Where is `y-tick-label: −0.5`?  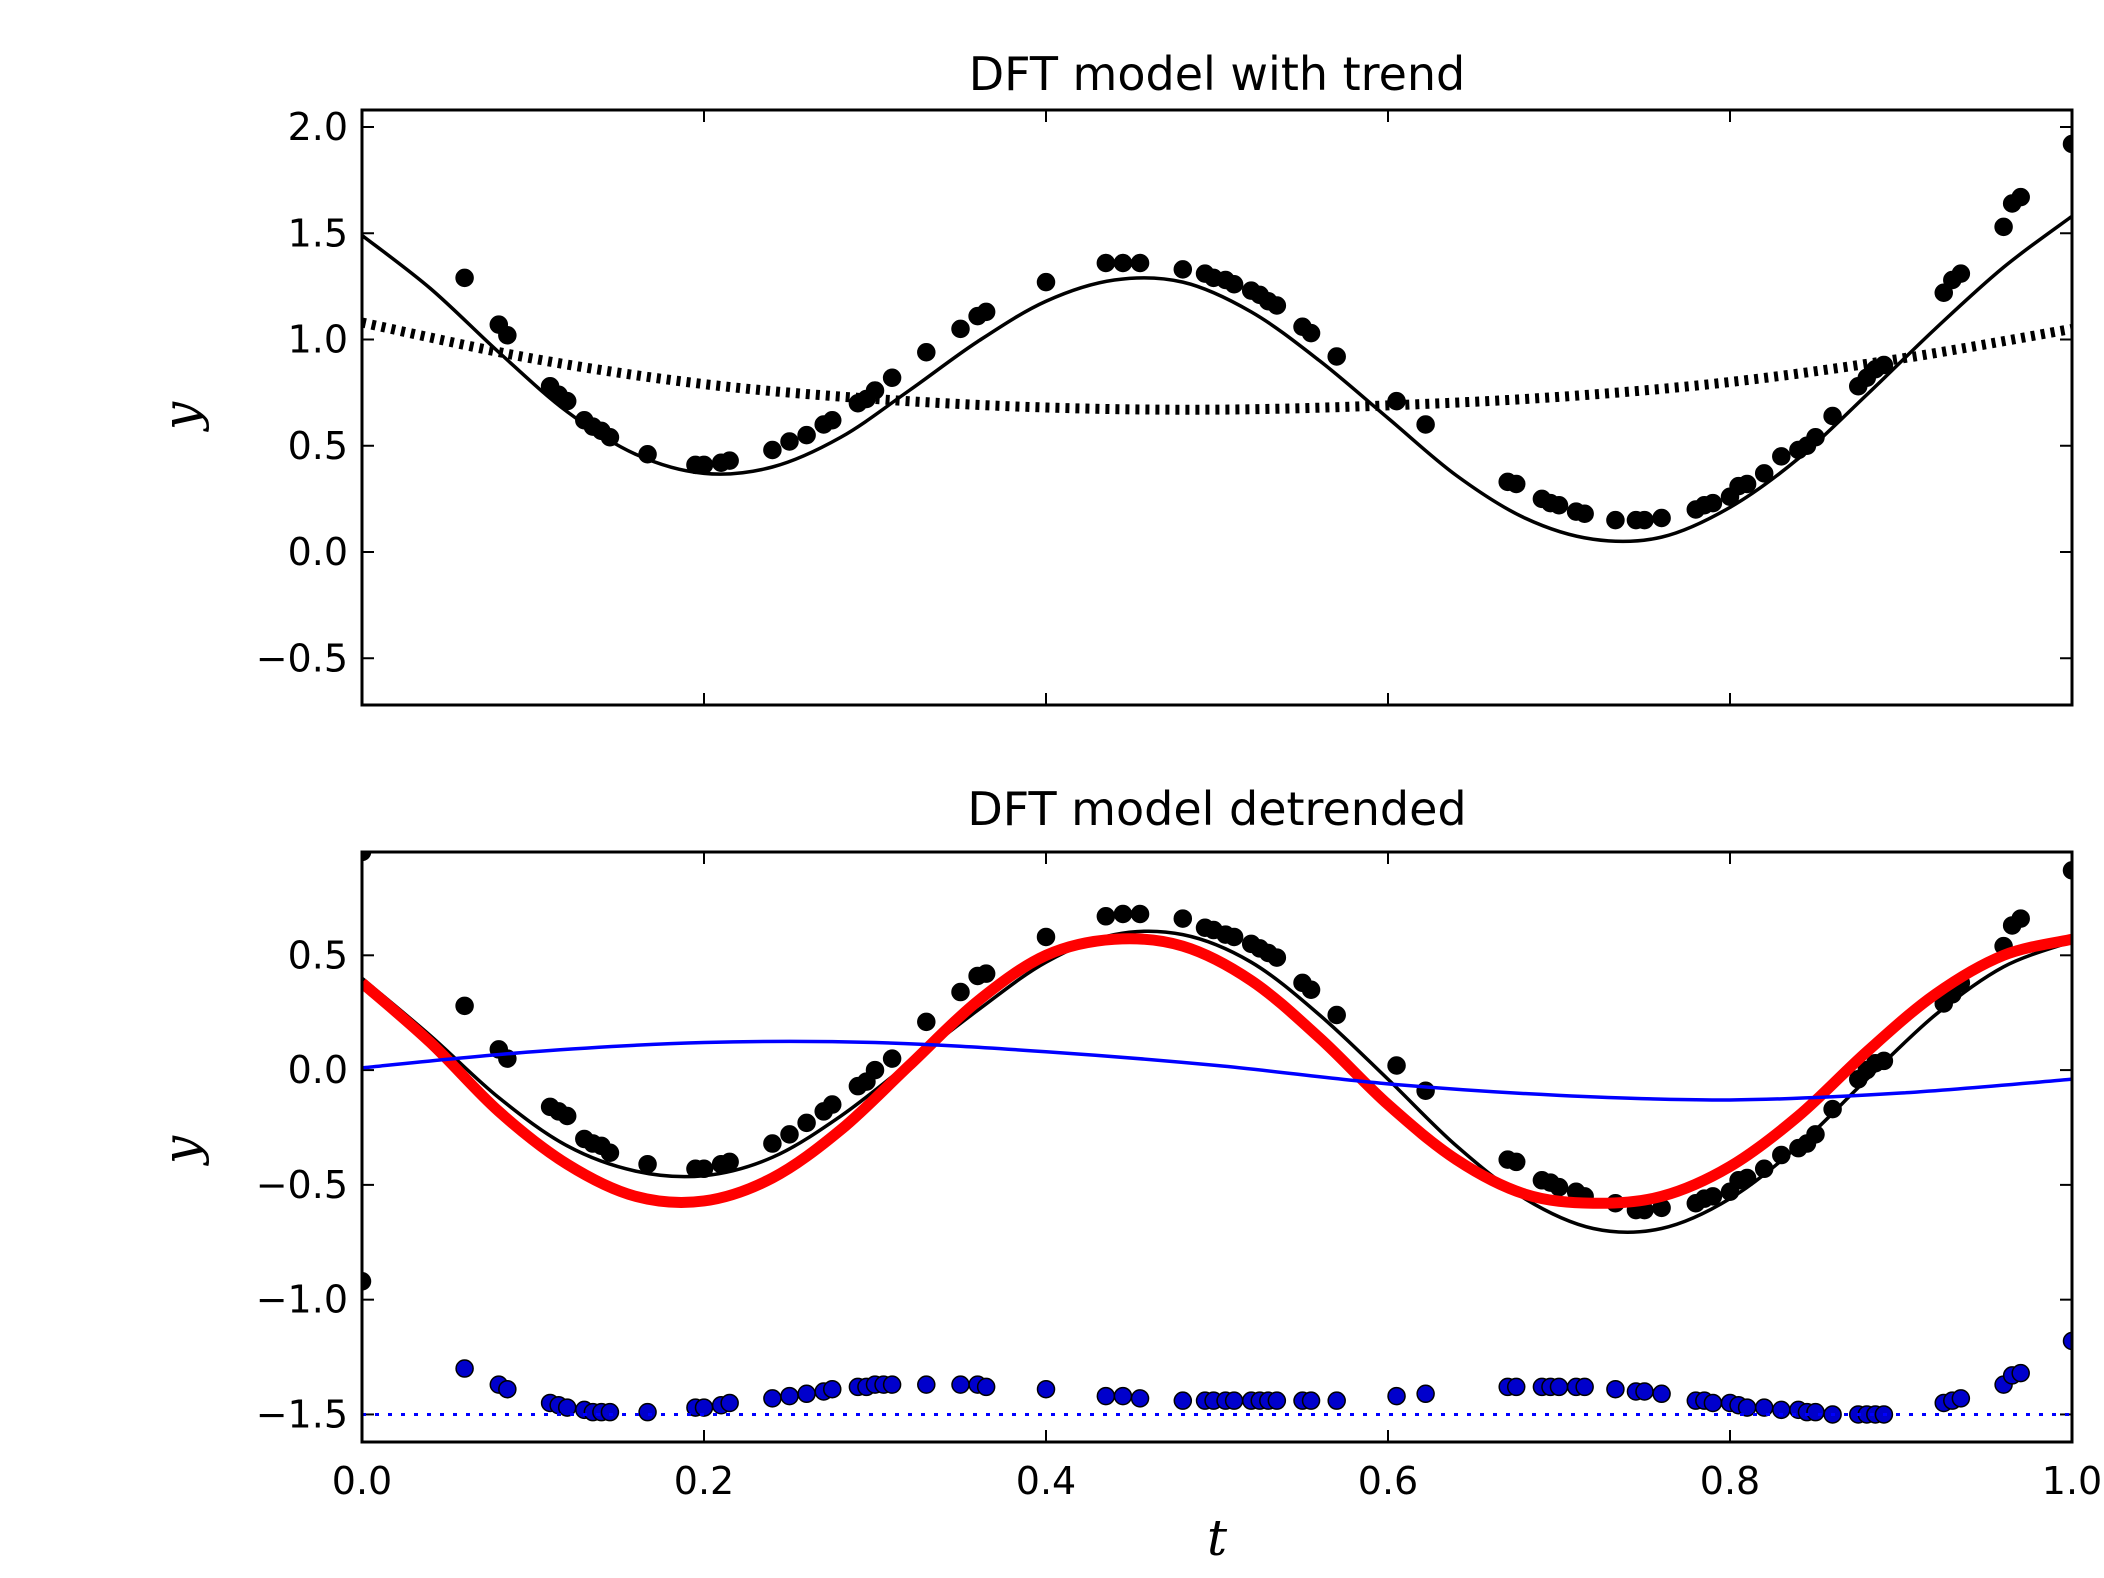 y-tick-label: −0.5 is located at coordinates (302, 658).